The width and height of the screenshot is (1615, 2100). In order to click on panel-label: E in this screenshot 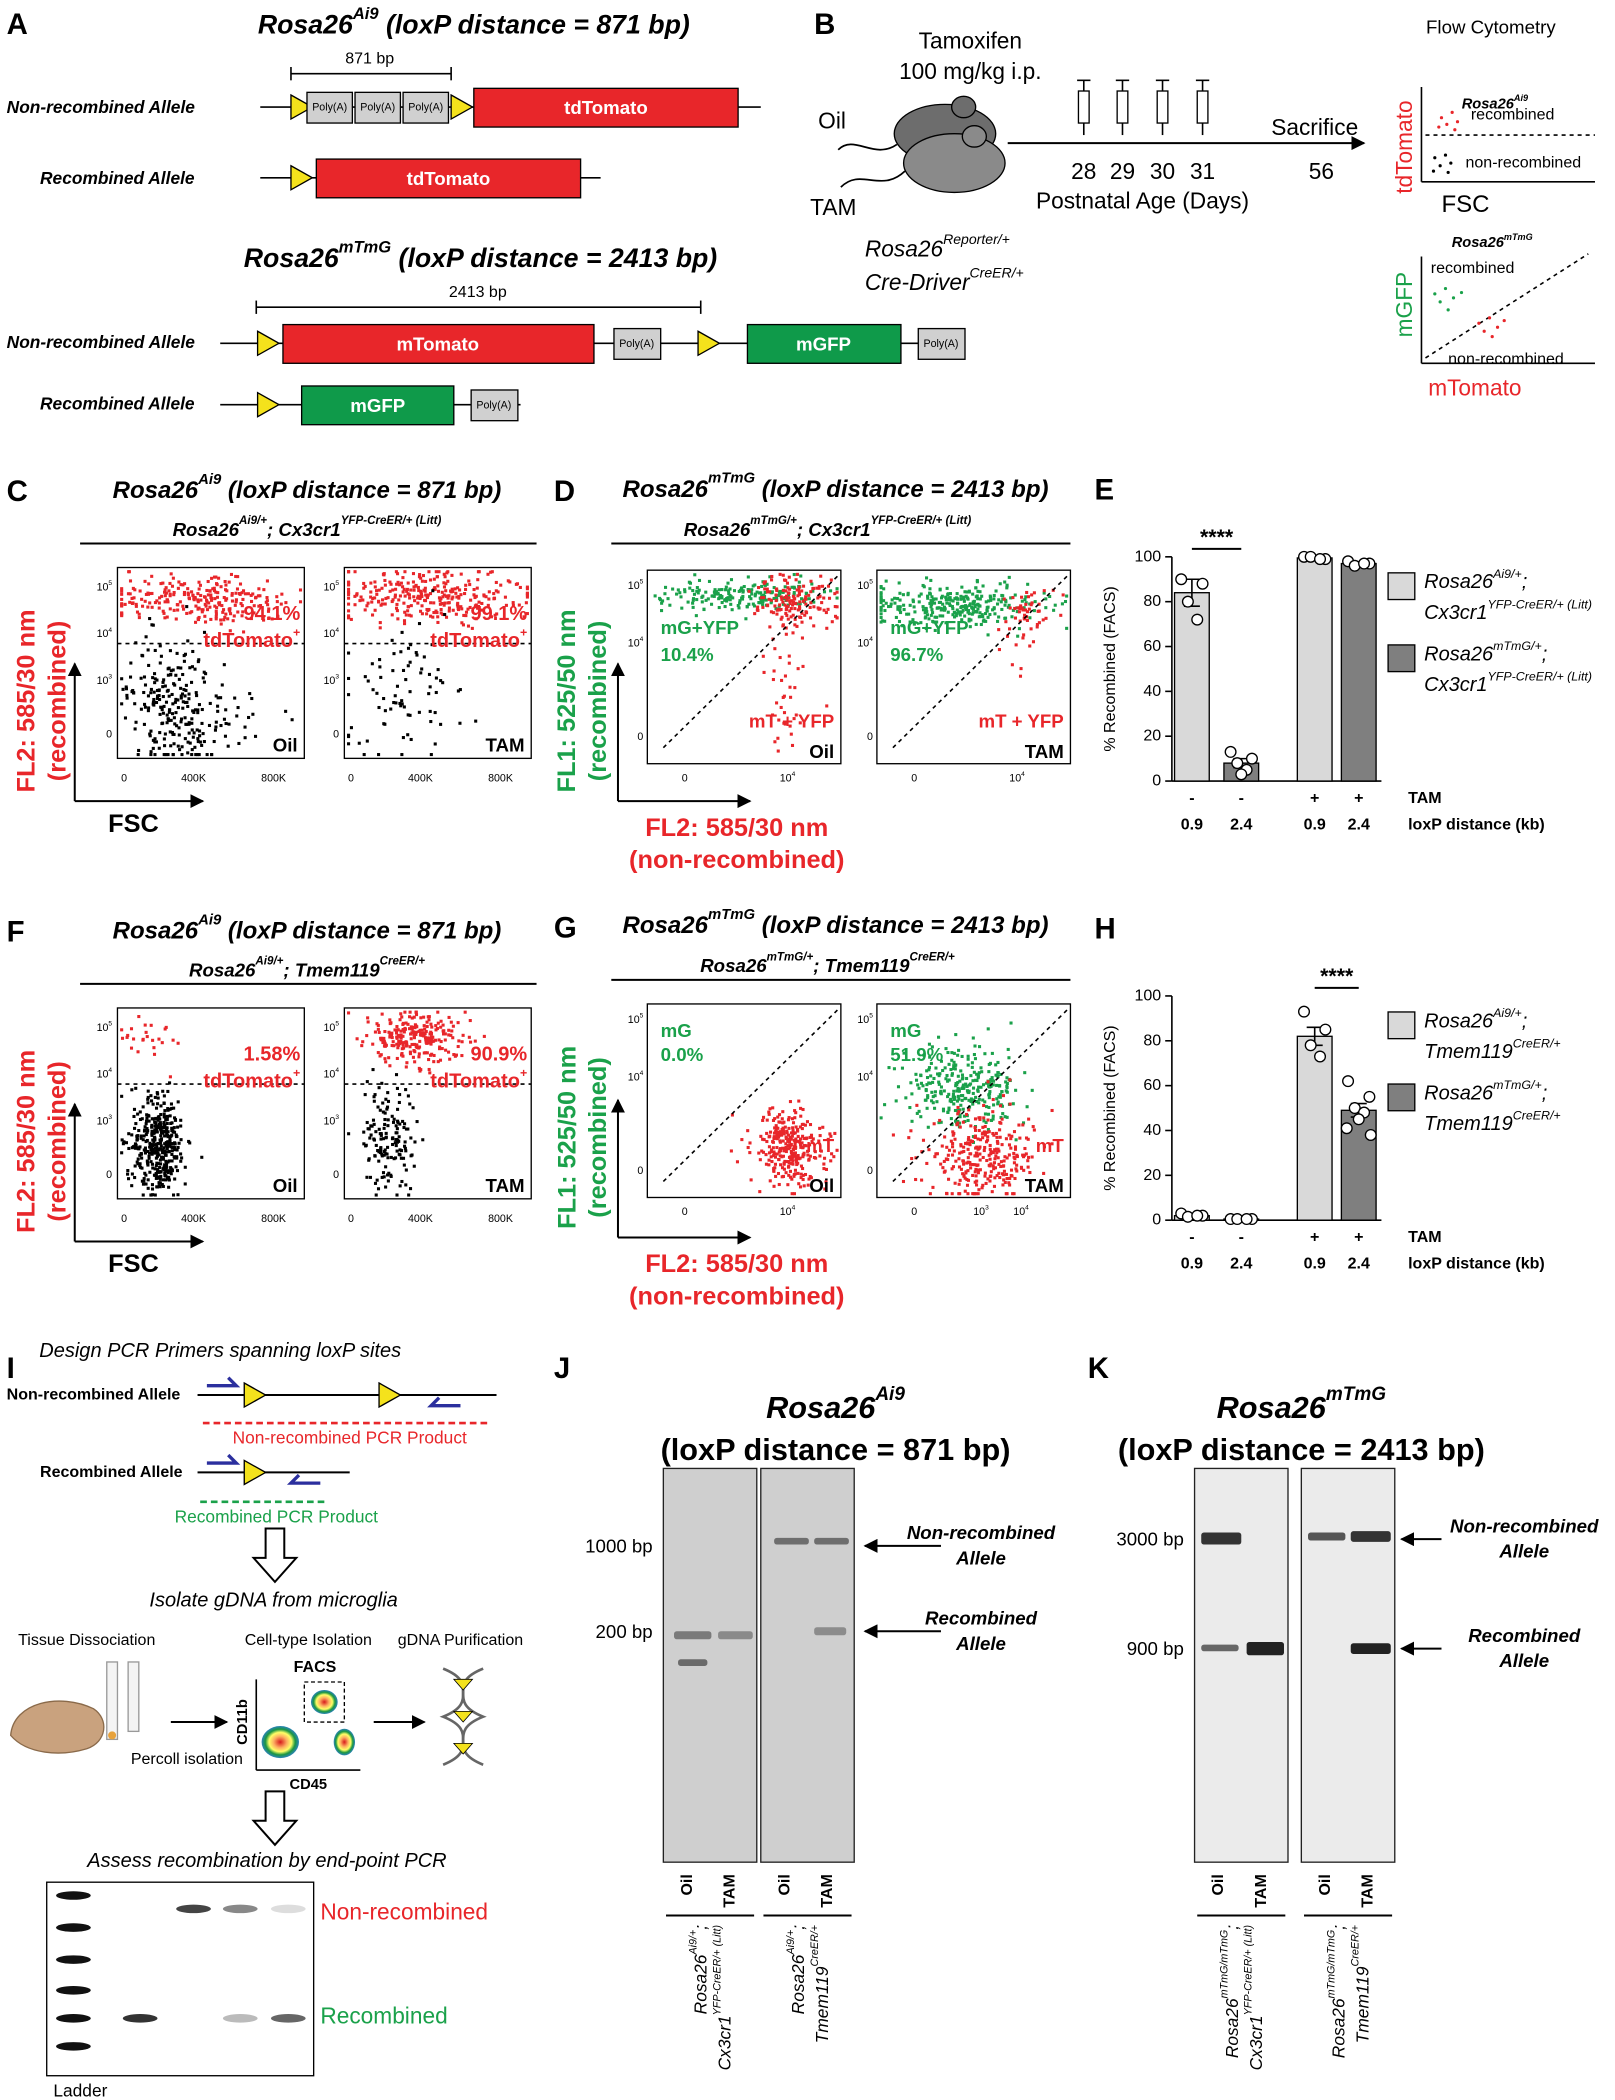, I will do `click(1104, 490)`.